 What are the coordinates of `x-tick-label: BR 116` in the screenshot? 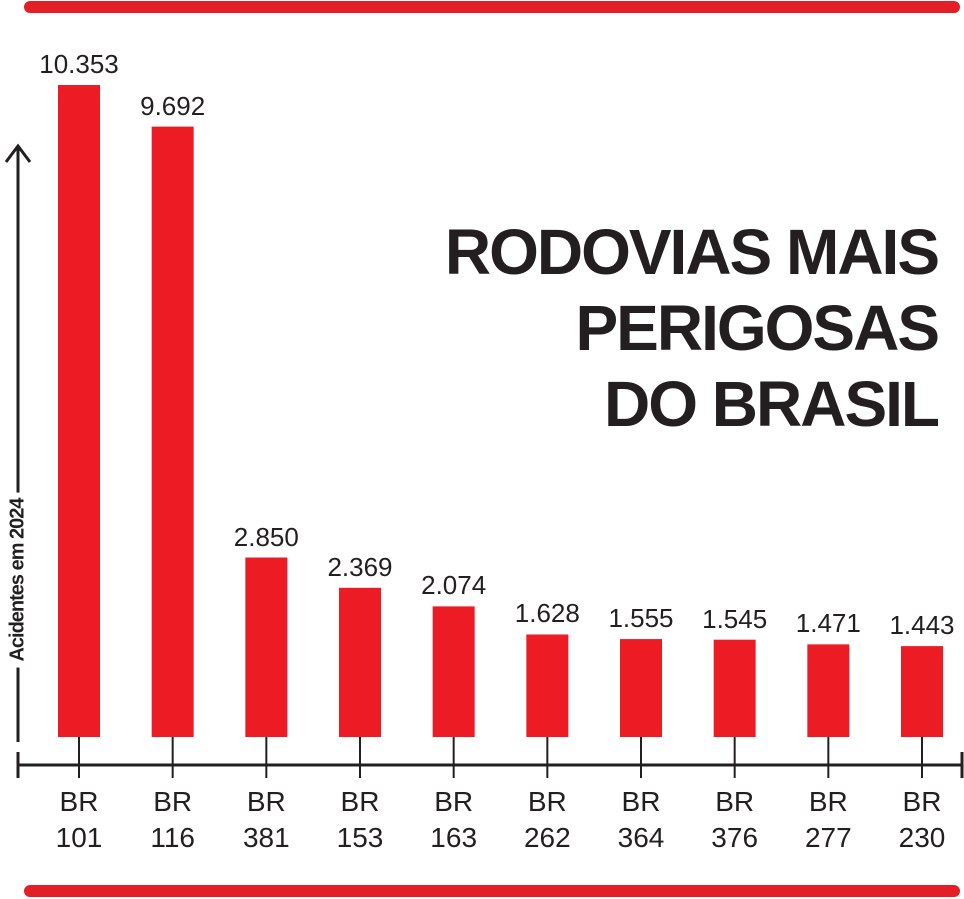 It's located at (172, 819).